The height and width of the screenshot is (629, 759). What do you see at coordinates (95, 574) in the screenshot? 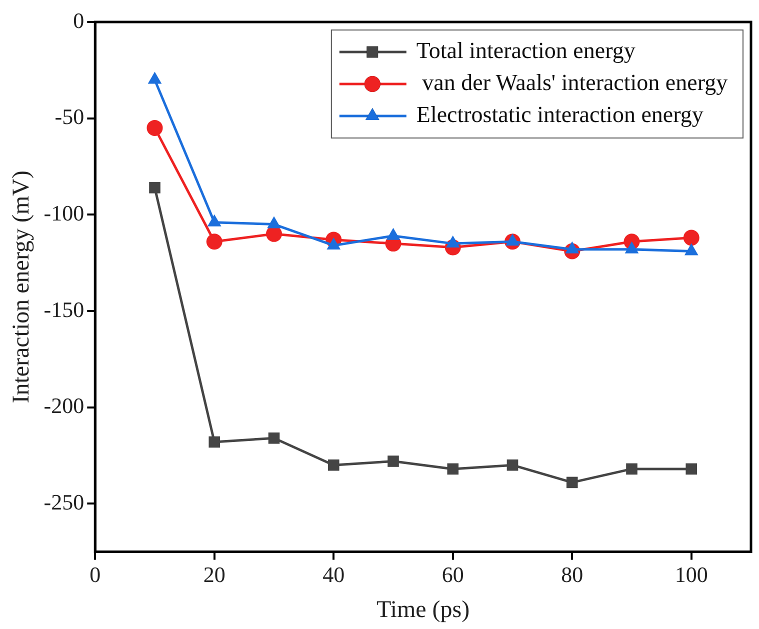
I see `x-tick-label: 0` at bounding box center [95, 574].